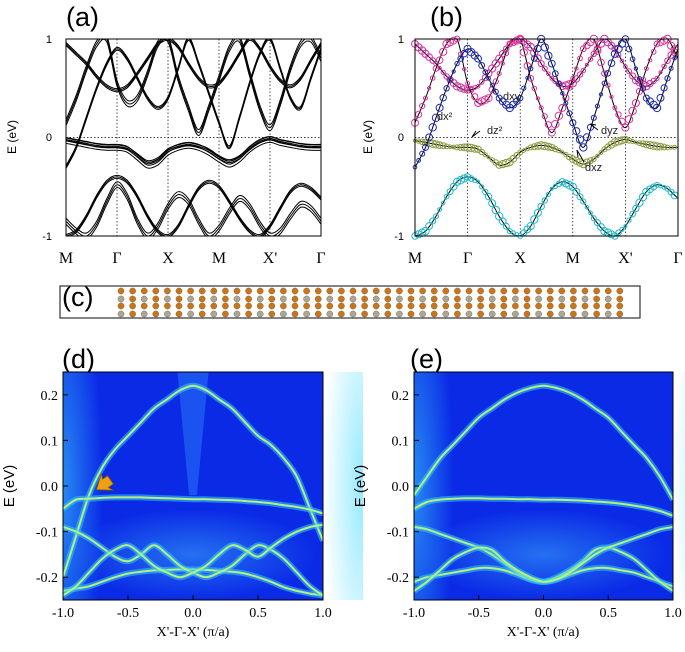 The height and width of the screenshot is (652, 685). I want to click on d-ytick-label: 0.2, so click(50, 396).